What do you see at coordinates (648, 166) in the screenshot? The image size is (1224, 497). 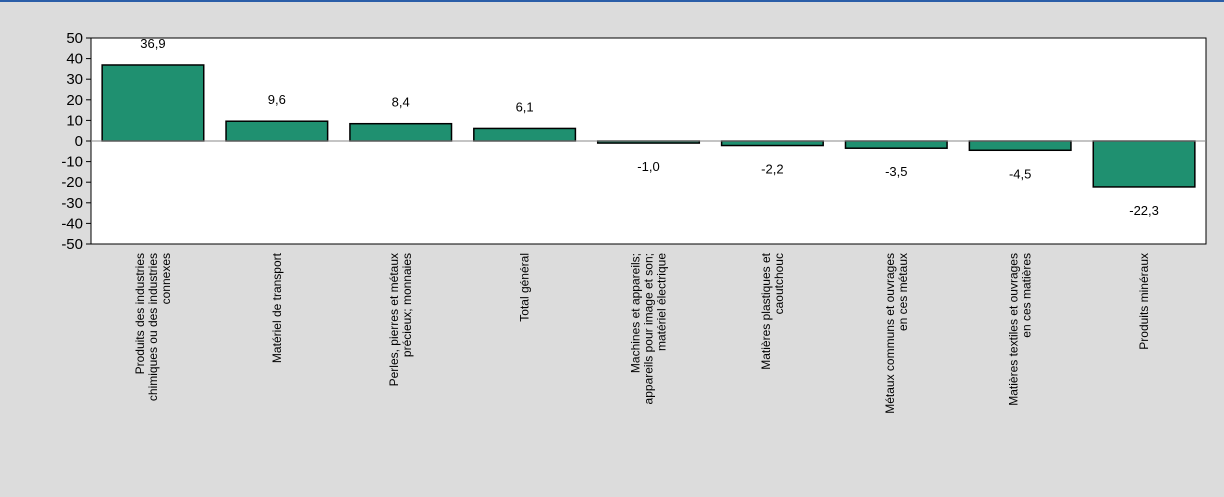 I see `data-label: -1,0` at bounding box center [648, 166].